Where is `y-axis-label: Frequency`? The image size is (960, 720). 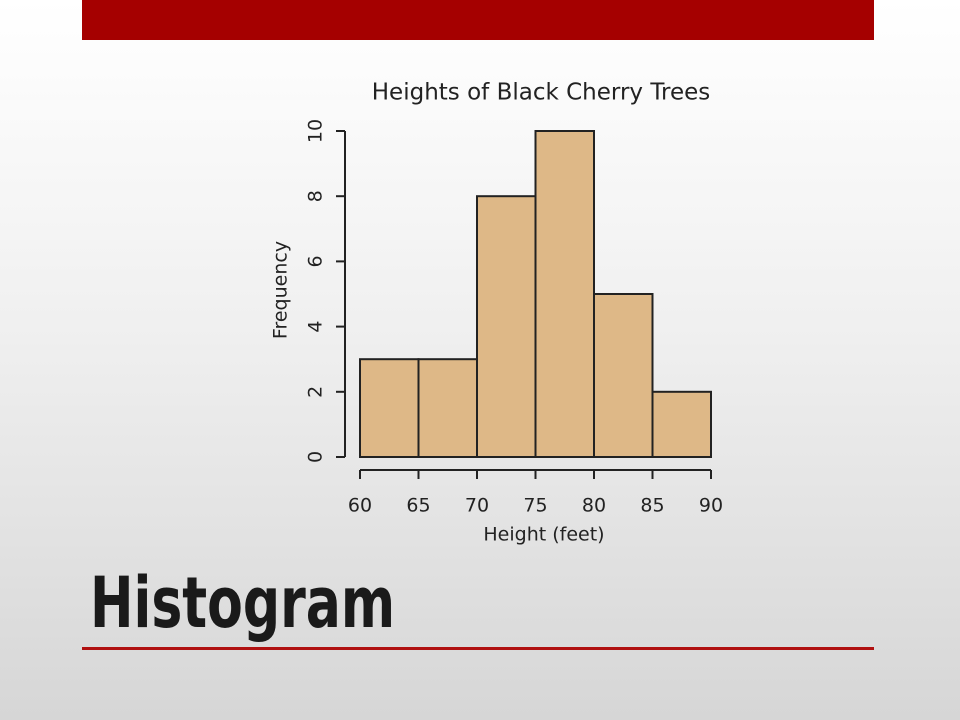
y-axis-label: Frequency is located at coordinates (281, 290).